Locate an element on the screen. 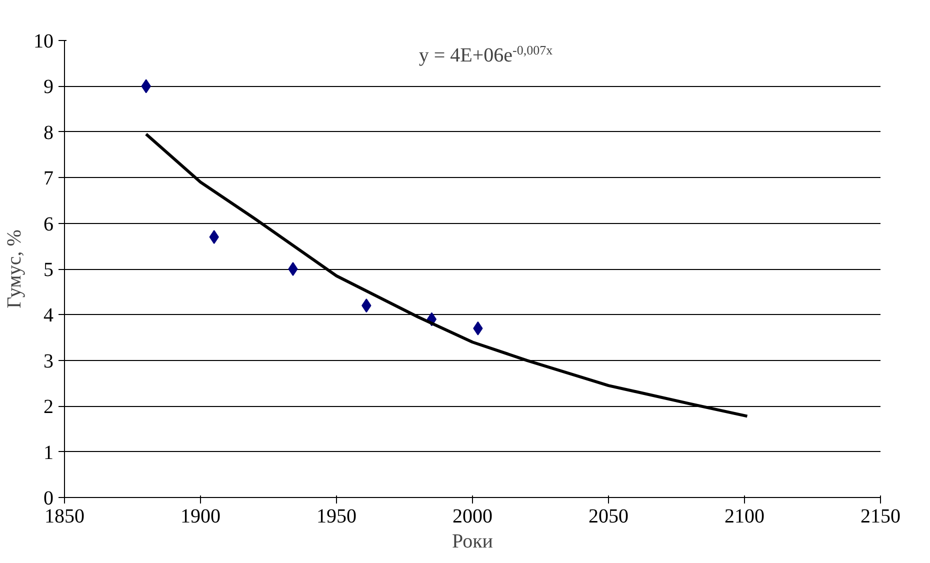  y-tick-label: 5 is located at coordinates (49, 270).